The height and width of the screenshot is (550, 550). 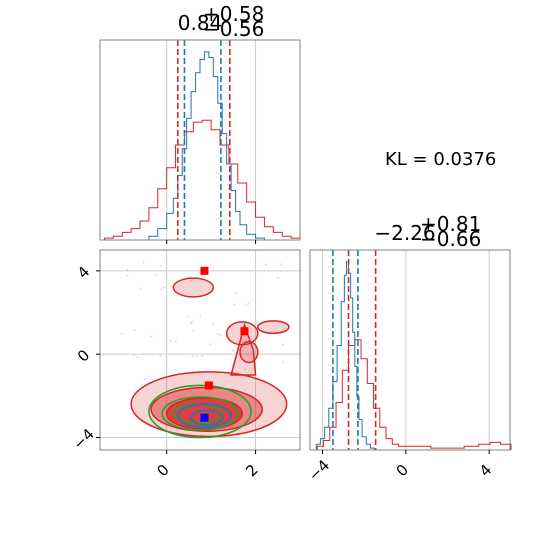 I want to click on p3-blue-histogram, so click(x=345, y=355).